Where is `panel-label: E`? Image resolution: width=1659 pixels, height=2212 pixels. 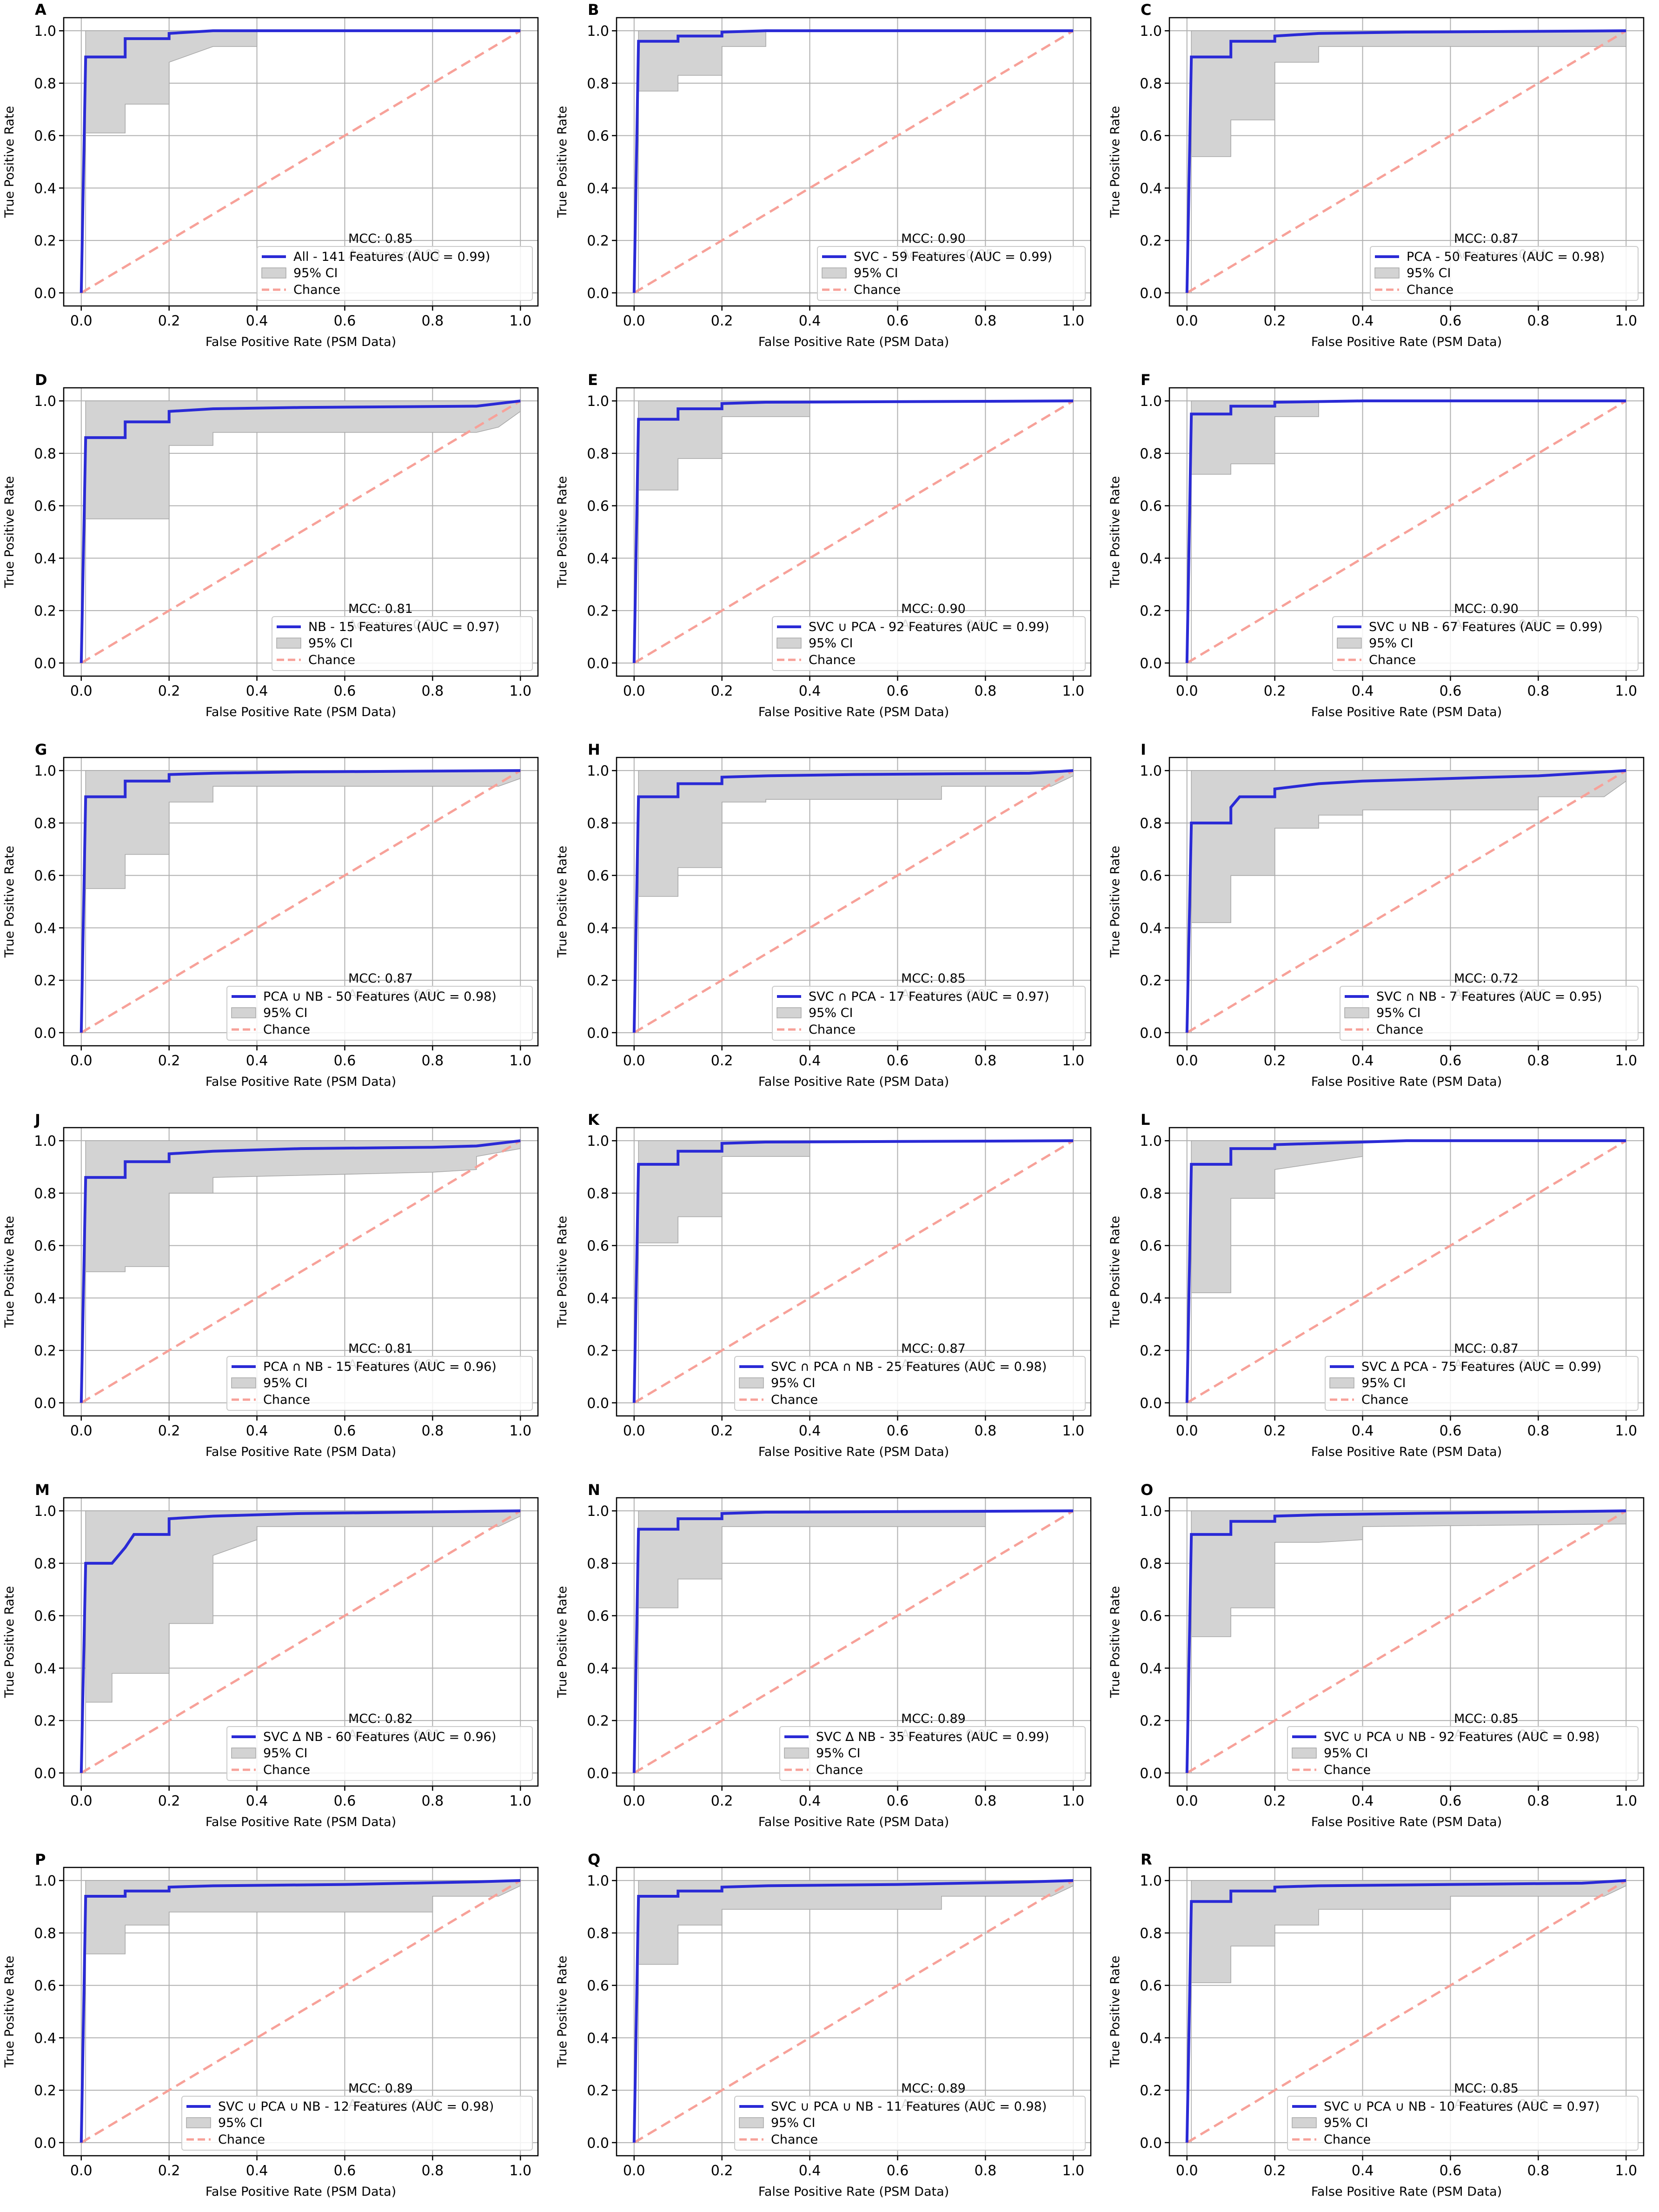
panel-label: E is located at coordinates (593, 380).